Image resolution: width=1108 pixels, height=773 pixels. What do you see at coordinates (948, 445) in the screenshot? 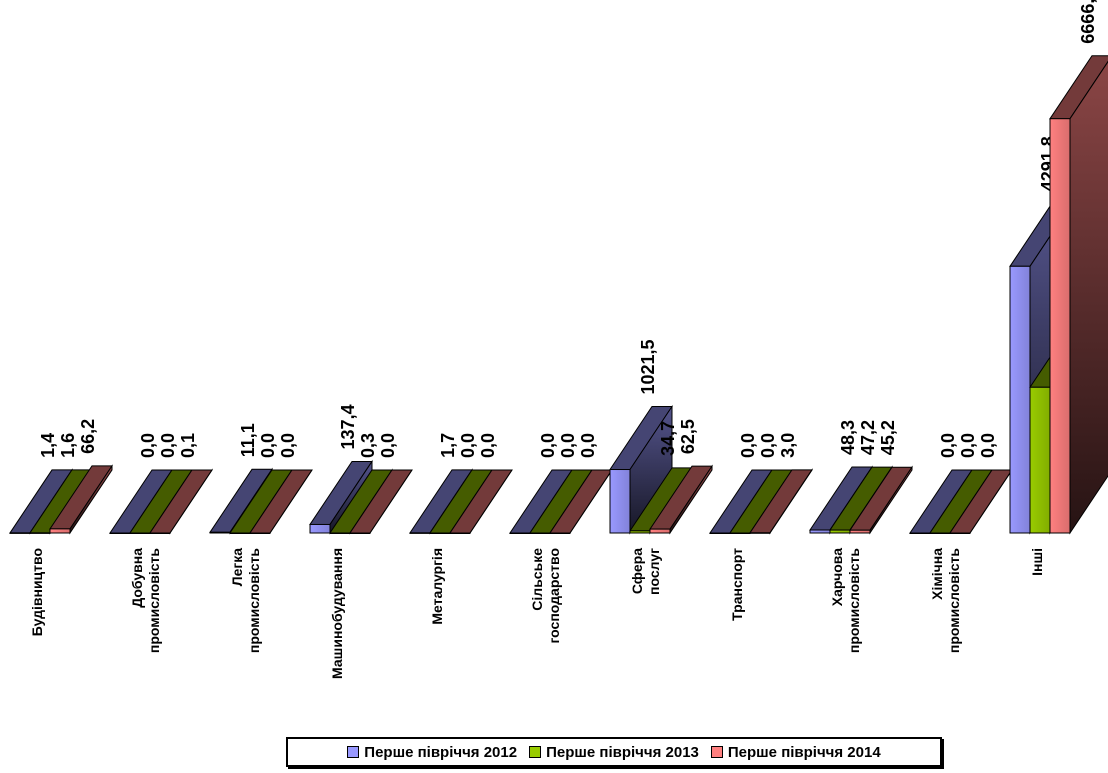
I see `value-label-9-0: 0,0` at bounding box center [948, 445].